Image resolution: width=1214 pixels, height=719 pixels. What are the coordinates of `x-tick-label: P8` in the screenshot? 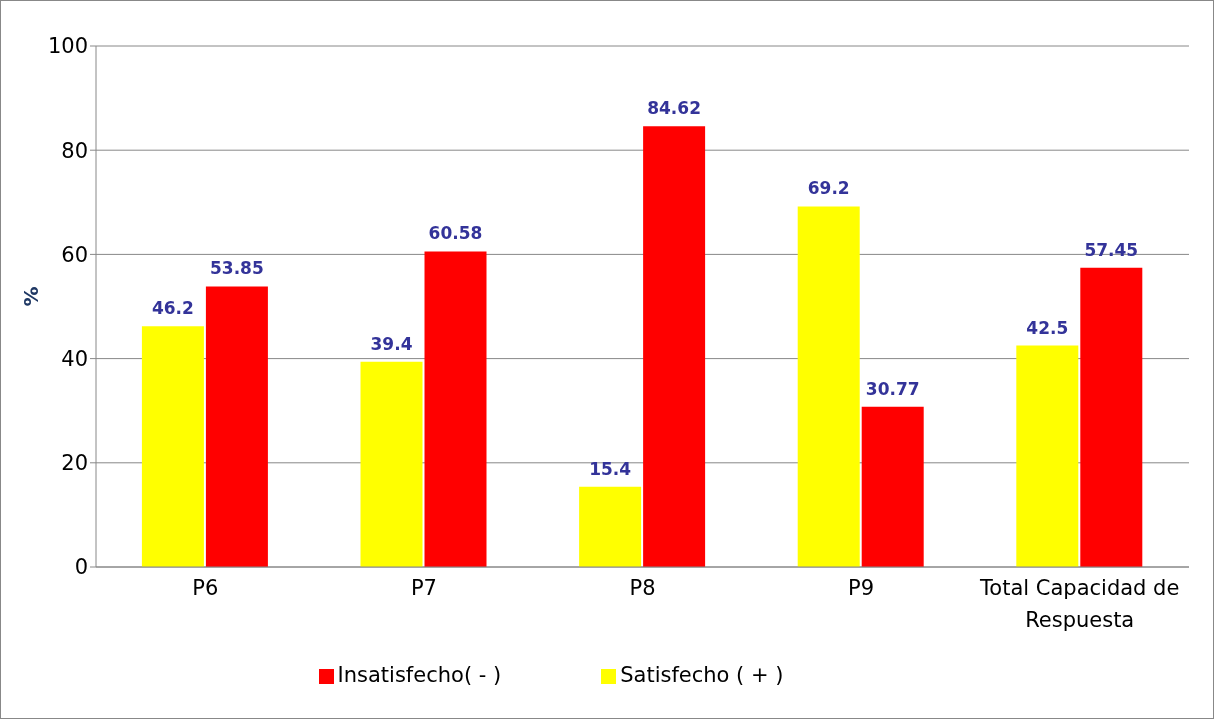 It's located at (642, 588).